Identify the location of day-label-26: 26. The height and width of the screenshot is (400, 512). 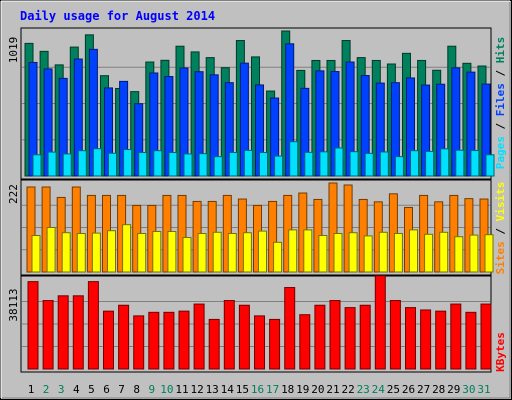
(408, 389).